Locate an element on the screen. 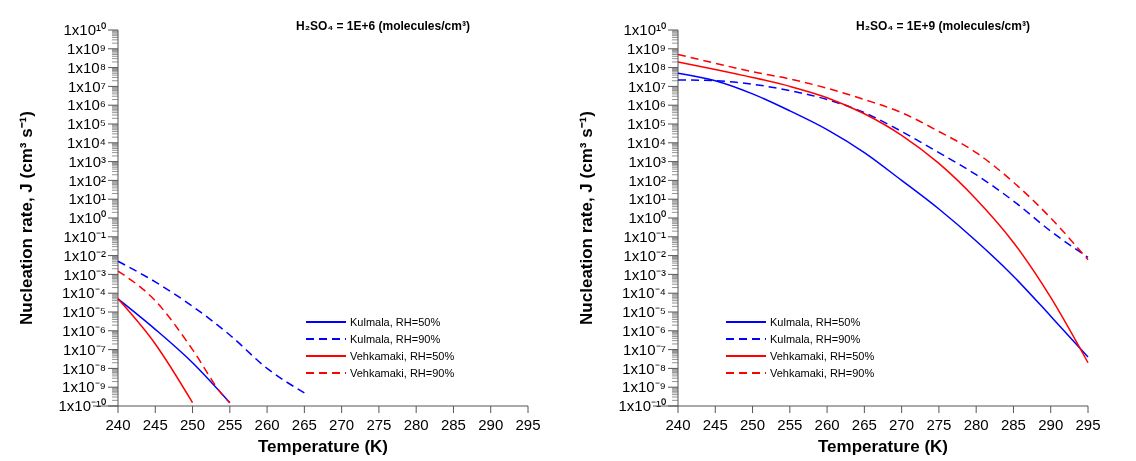 The width and height of the screenshot is (1136, 461). chart-title: H₂SO₄ = 1E+6 (molecules/cm³) is located at coordinates (383, 26).